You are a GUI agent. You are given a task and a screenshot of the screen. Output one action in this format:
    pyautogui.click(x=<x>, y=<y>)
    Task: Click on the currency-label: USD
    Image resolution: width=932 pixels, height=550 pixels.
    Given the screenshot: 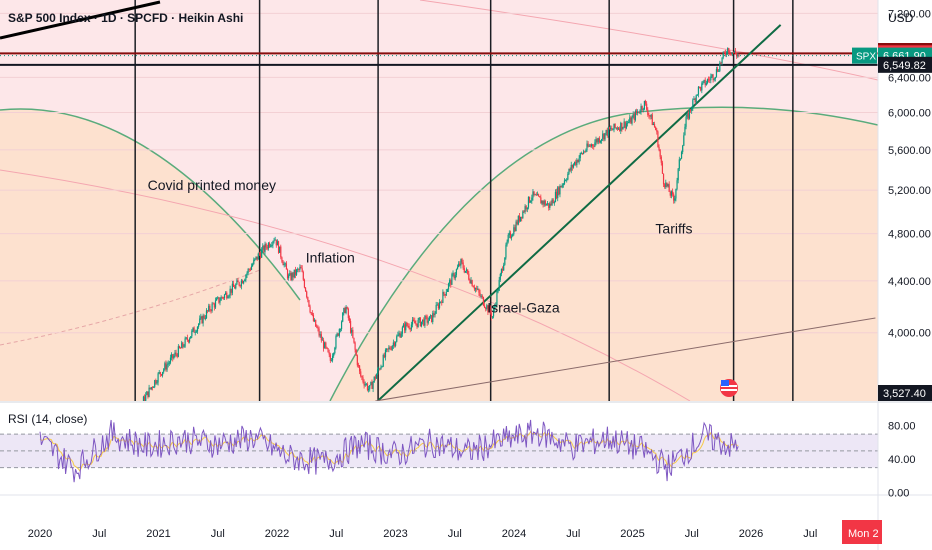 What is the action you would take?
    pyautogui.click(x=901, y=18)
    